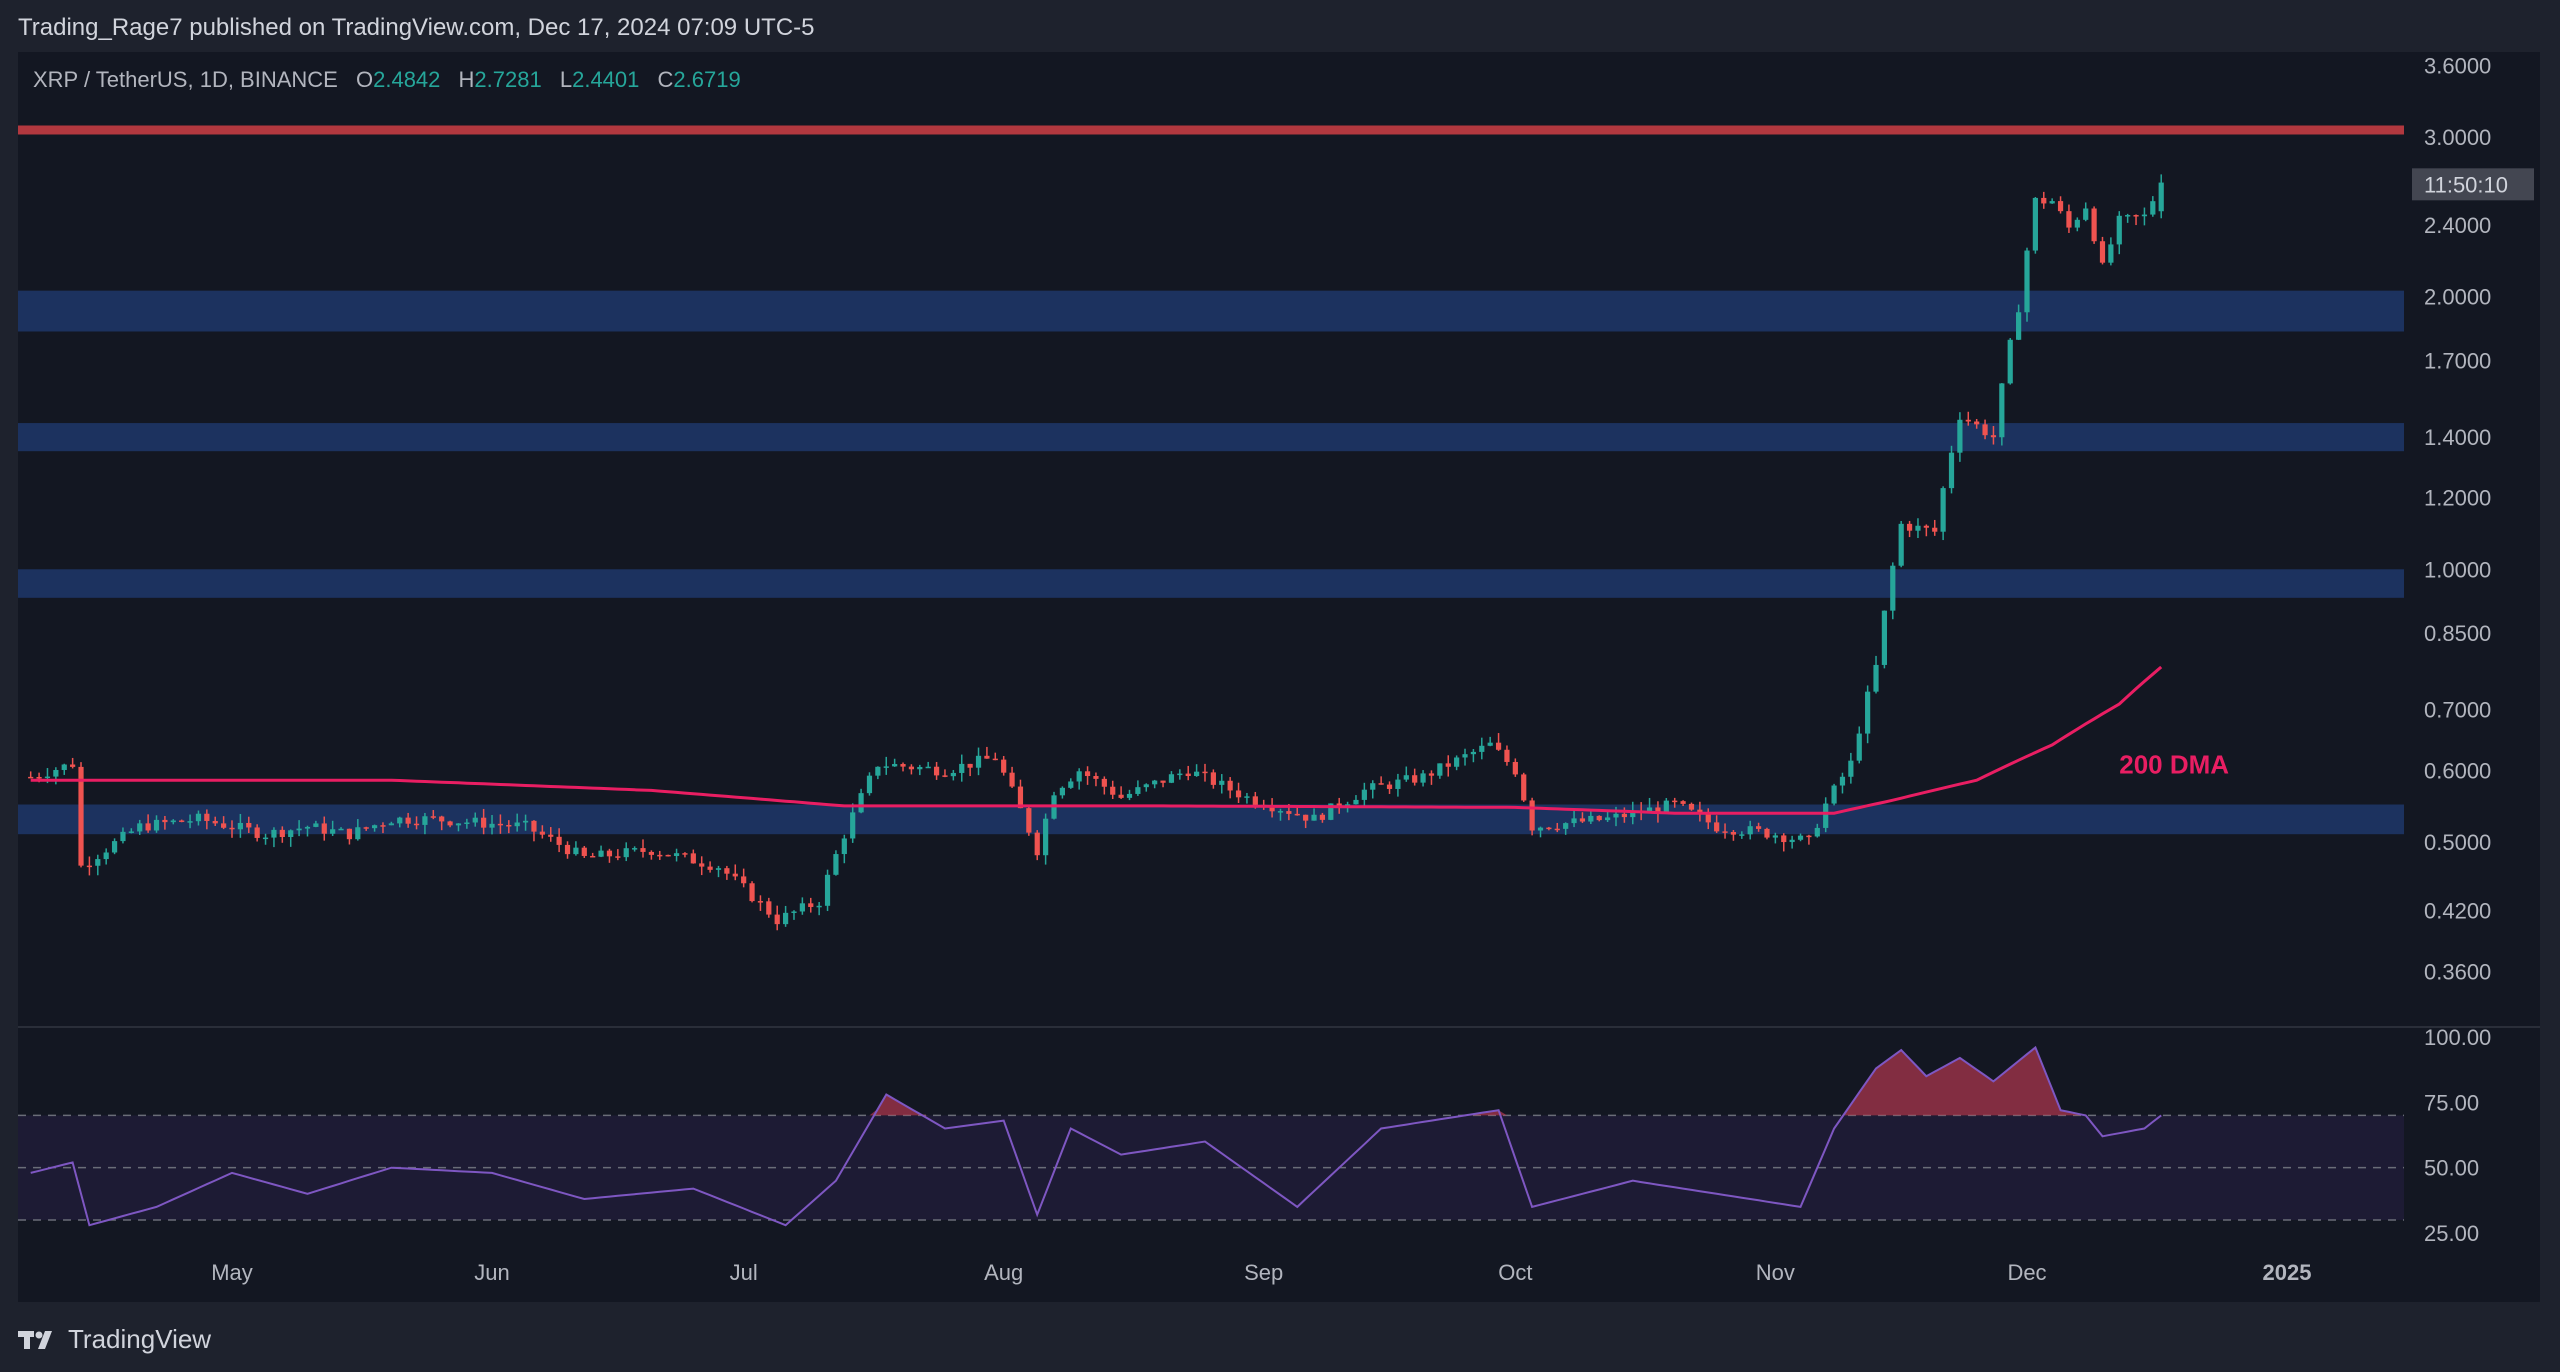 The image size is (2560, 1372). What do you see at coordinates (114, 1339) in the screenshot?
I see `tradingview-brand: TradingView` at bounding box center [114, 1339].